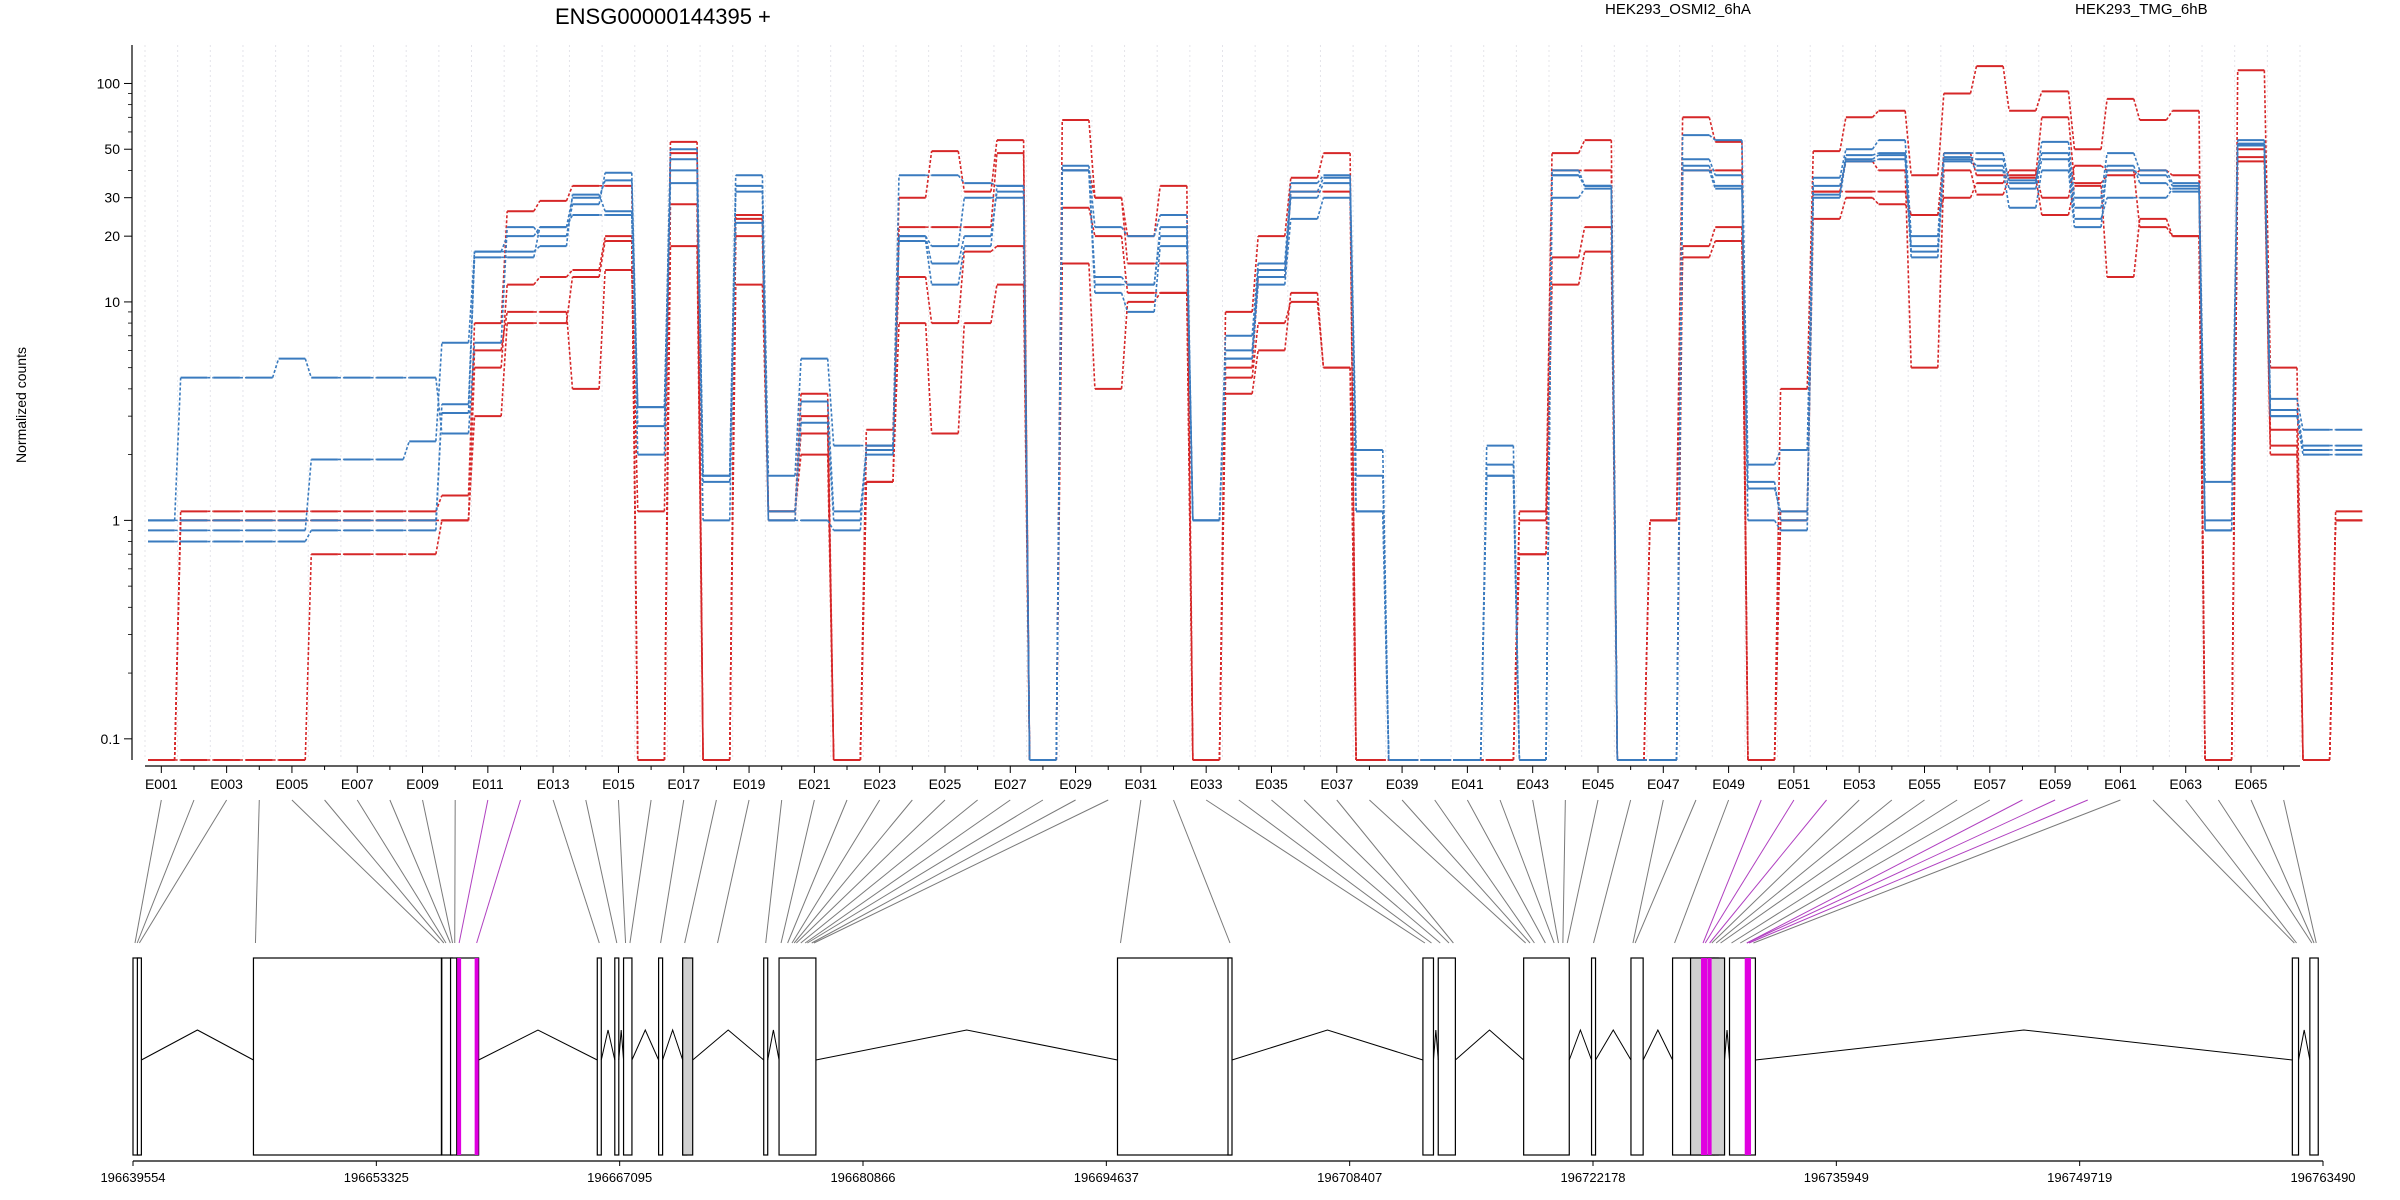 This screenshot has width=2400, height=1200. I want to click on exon-highlight, so click(459, 1056).